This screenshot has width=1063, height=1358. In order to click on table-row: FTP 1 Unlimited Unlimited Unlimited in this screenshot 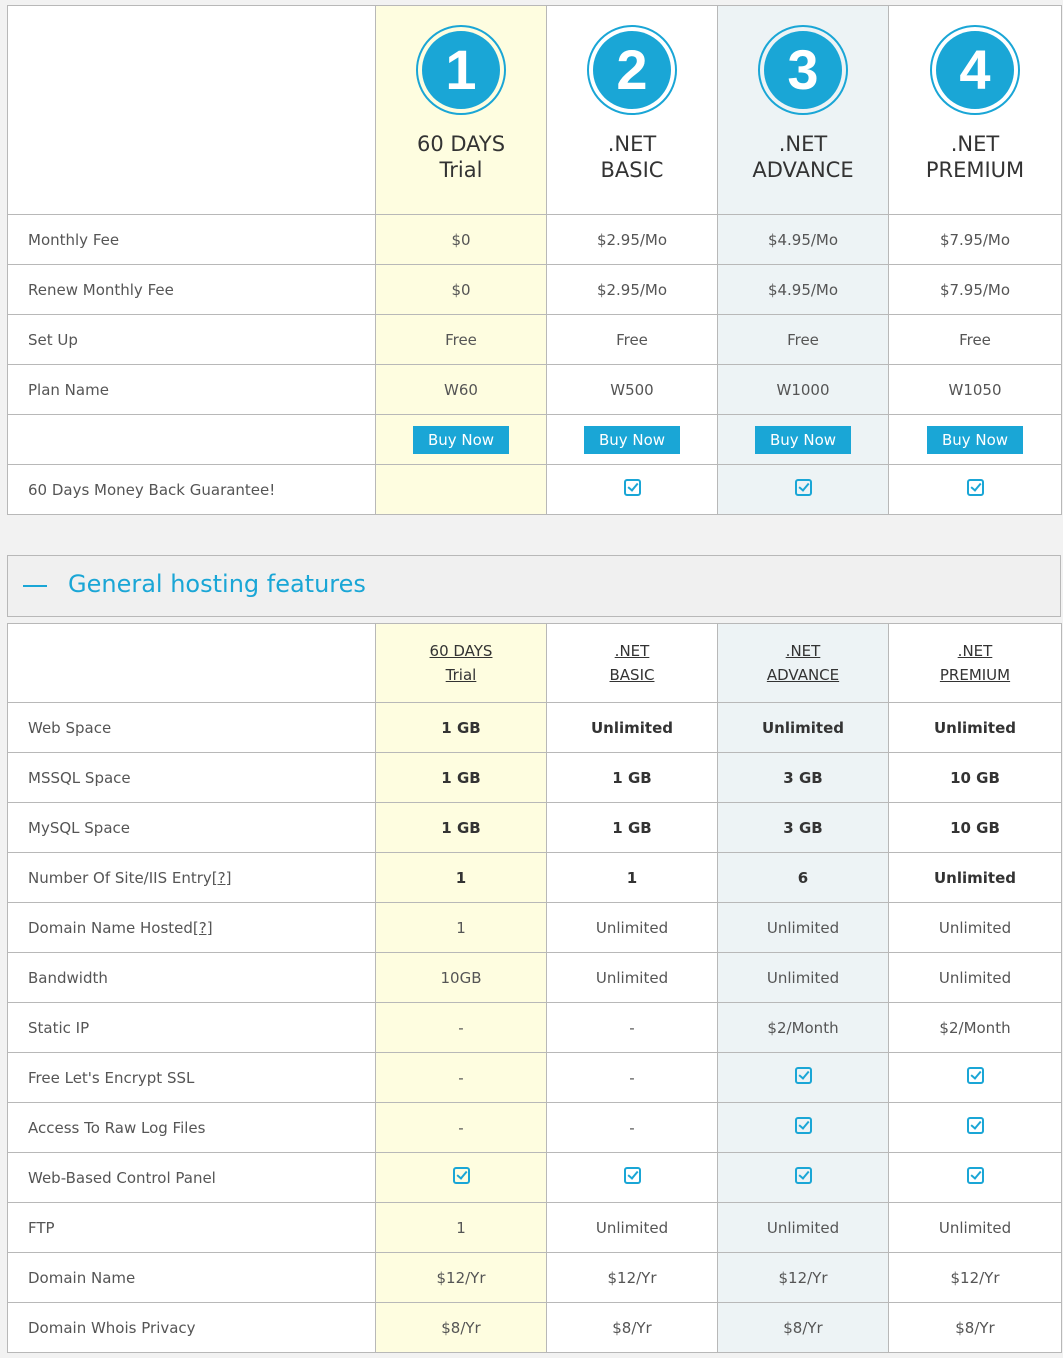, I will do `click(534, 1227)`.